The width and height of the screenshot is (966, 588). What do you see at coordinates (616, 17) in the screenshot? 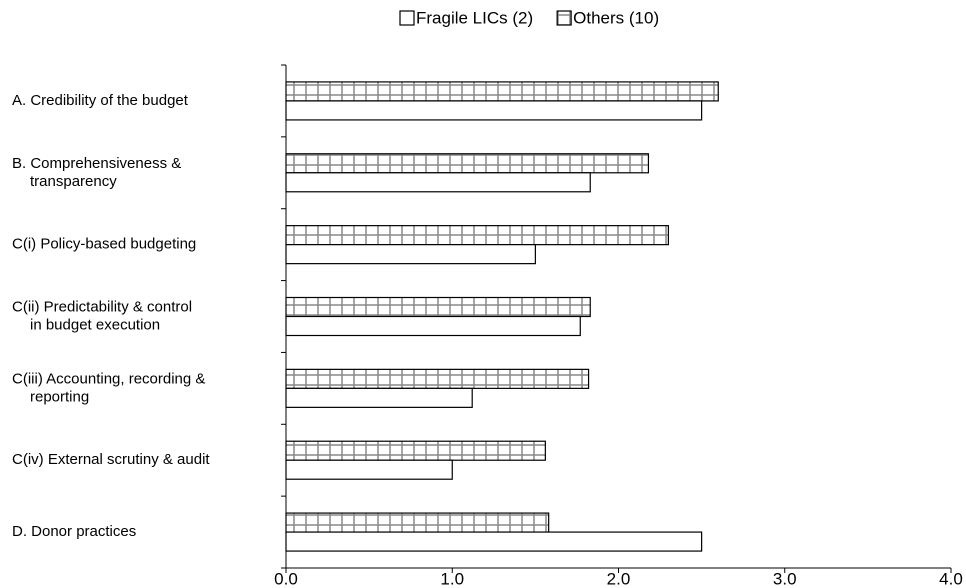
I see `legend-label: Others (10)` at bounding box center [616, 17].